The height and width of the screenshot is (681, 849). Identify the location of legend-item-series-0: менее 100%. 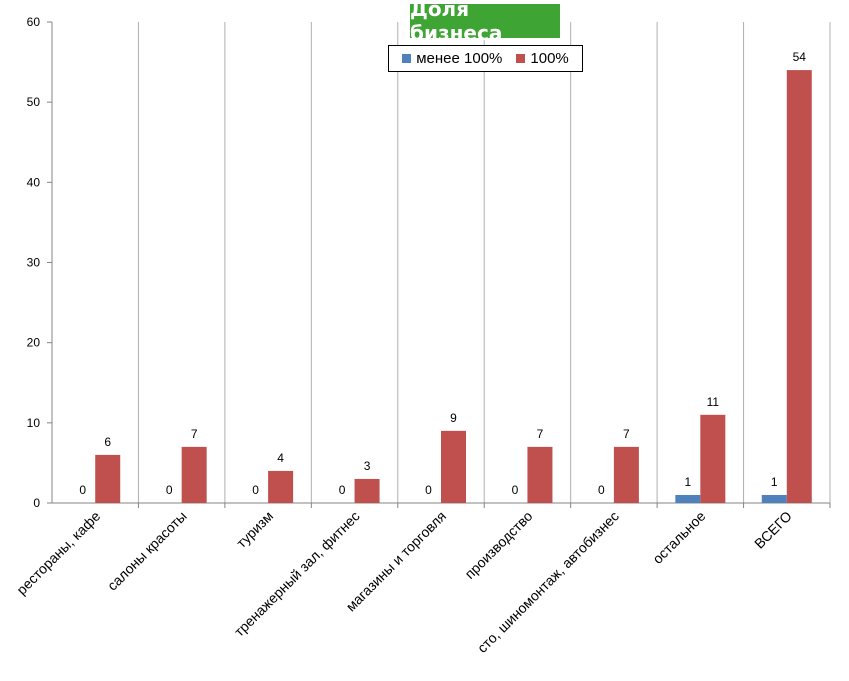
(452, 58).